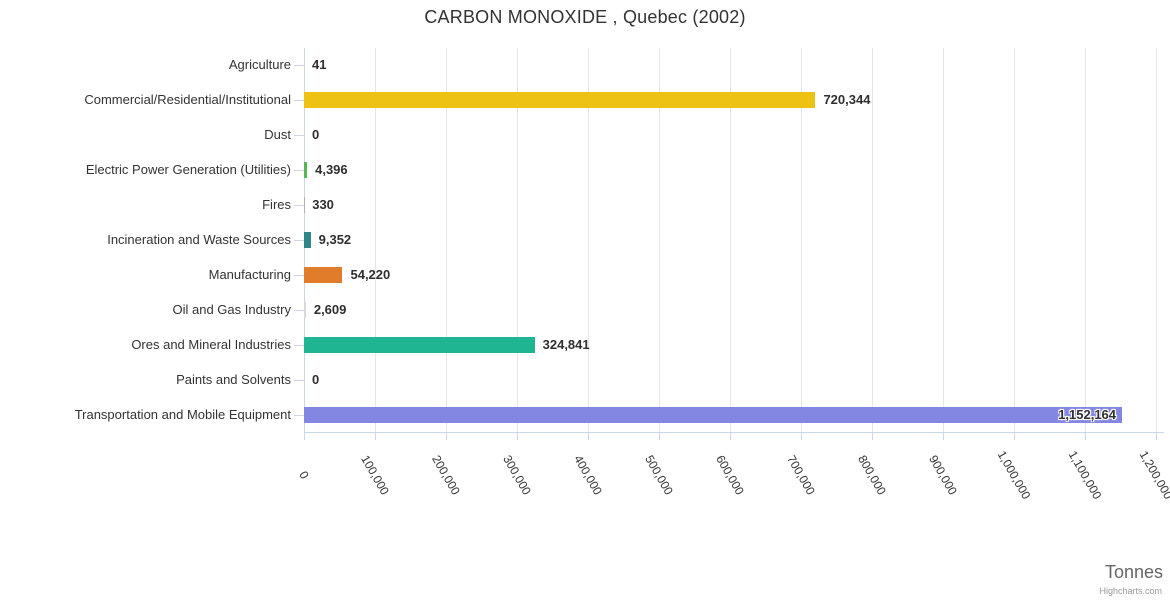 The height and width of the screenshot is (600, 1170). I want to click on category-label: Paints and Solvents, so click(233, 379).